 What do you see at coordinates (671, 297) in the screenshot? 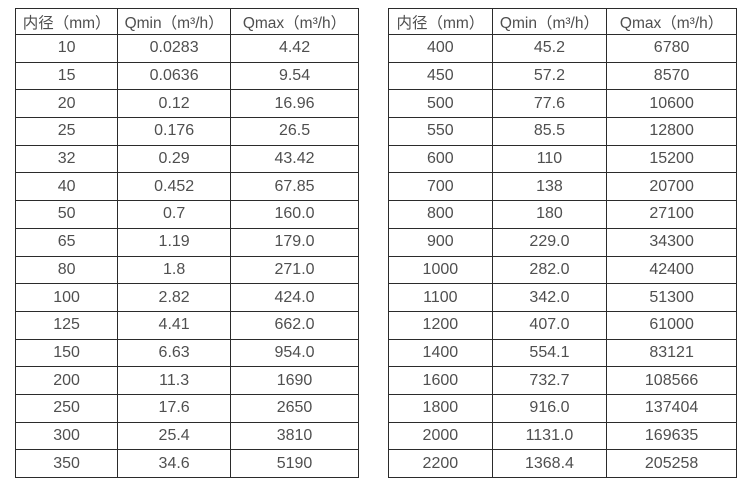
I see `cell: 51300` at bounding box center [671, 297].